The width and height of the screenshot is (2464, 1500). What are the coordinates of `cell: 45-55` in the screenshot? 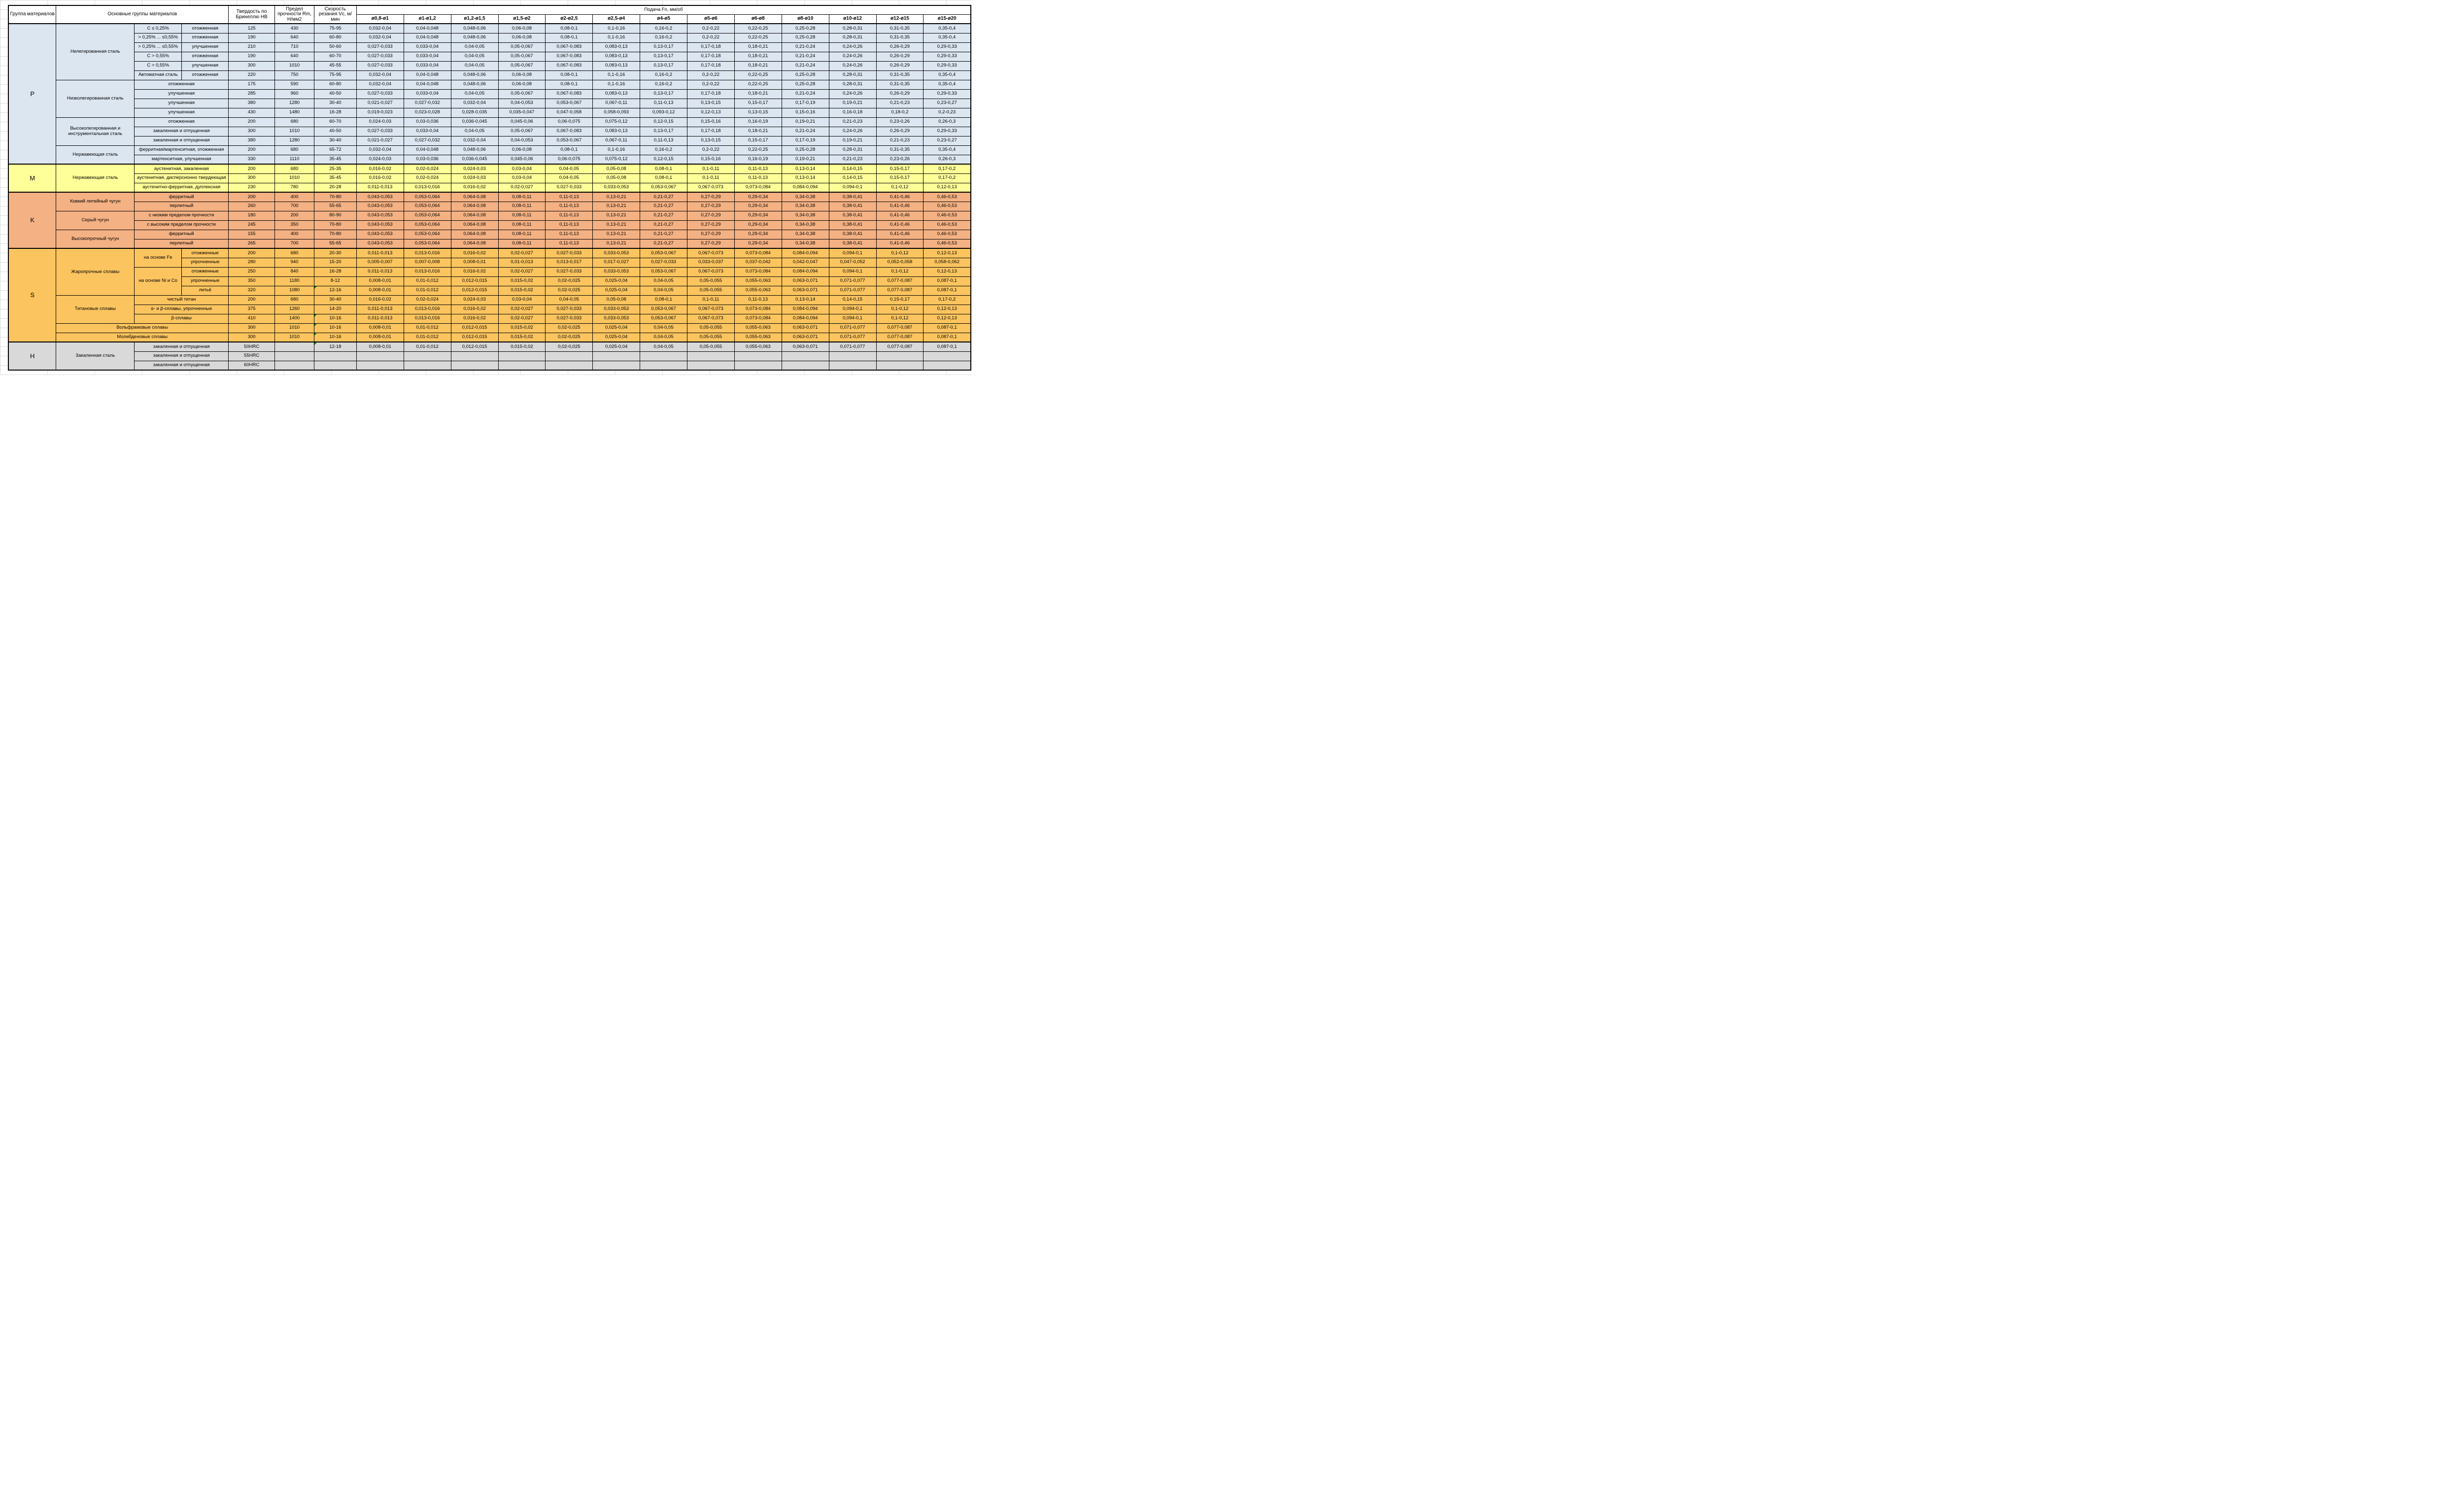 It's located at (335, 66).